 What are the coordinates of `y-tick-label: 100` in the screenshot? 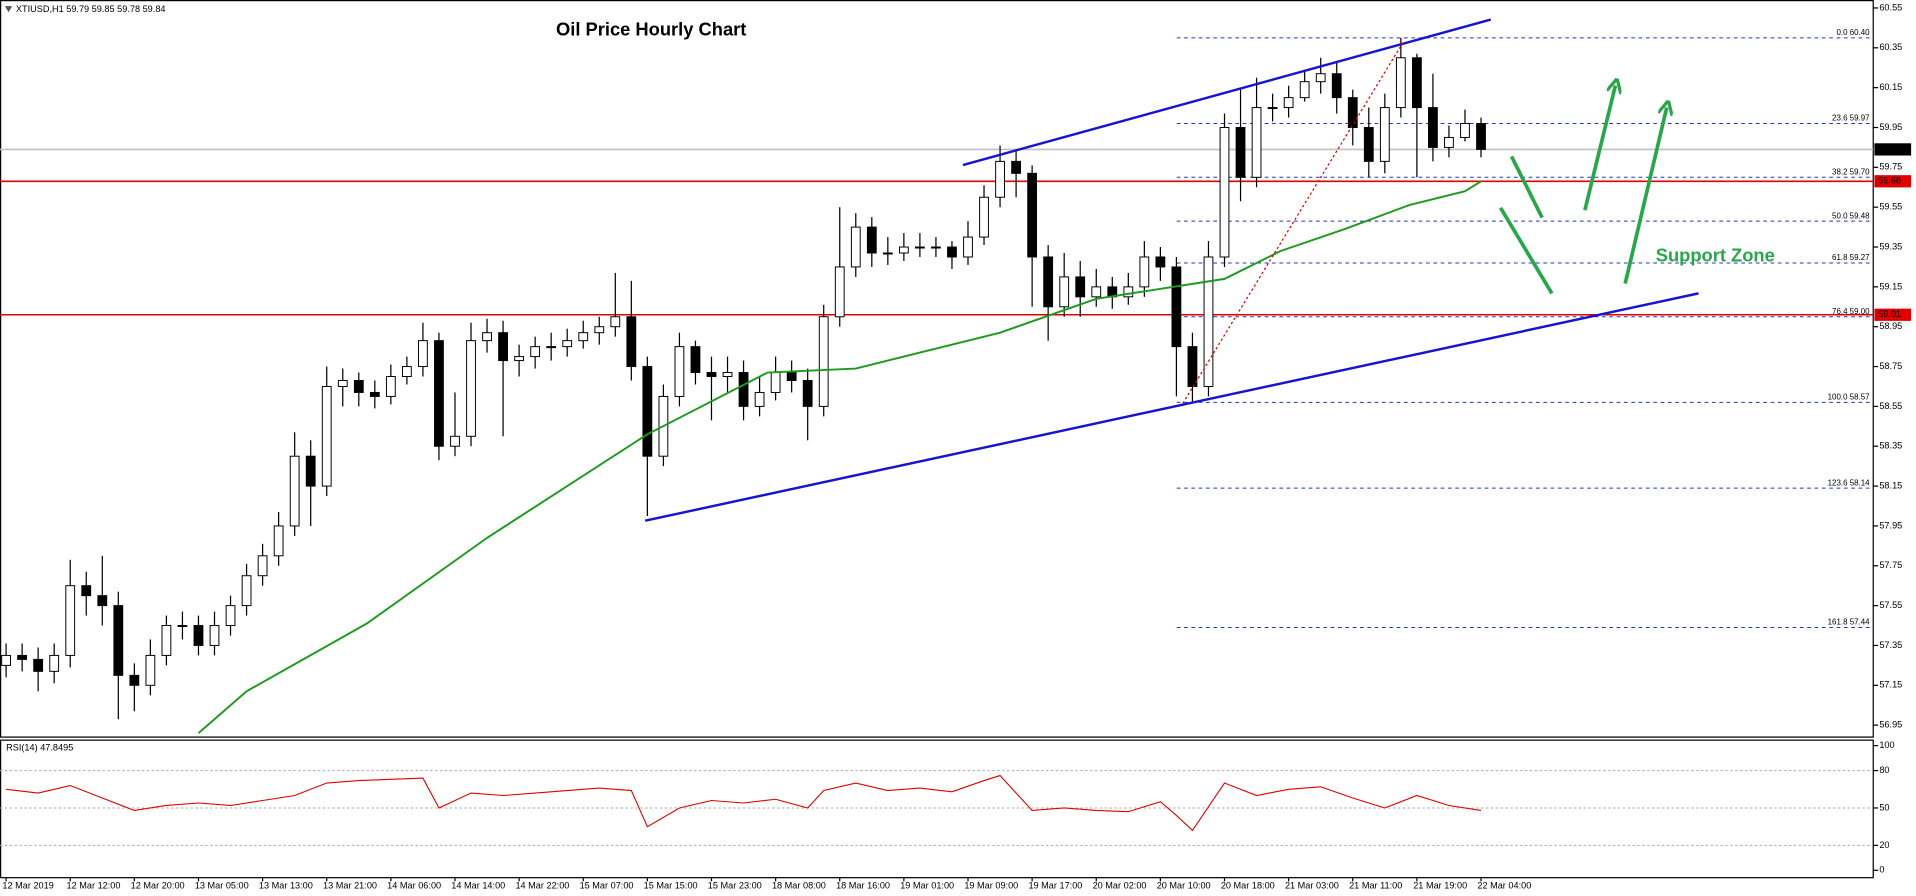 It's located at (1886, 745).